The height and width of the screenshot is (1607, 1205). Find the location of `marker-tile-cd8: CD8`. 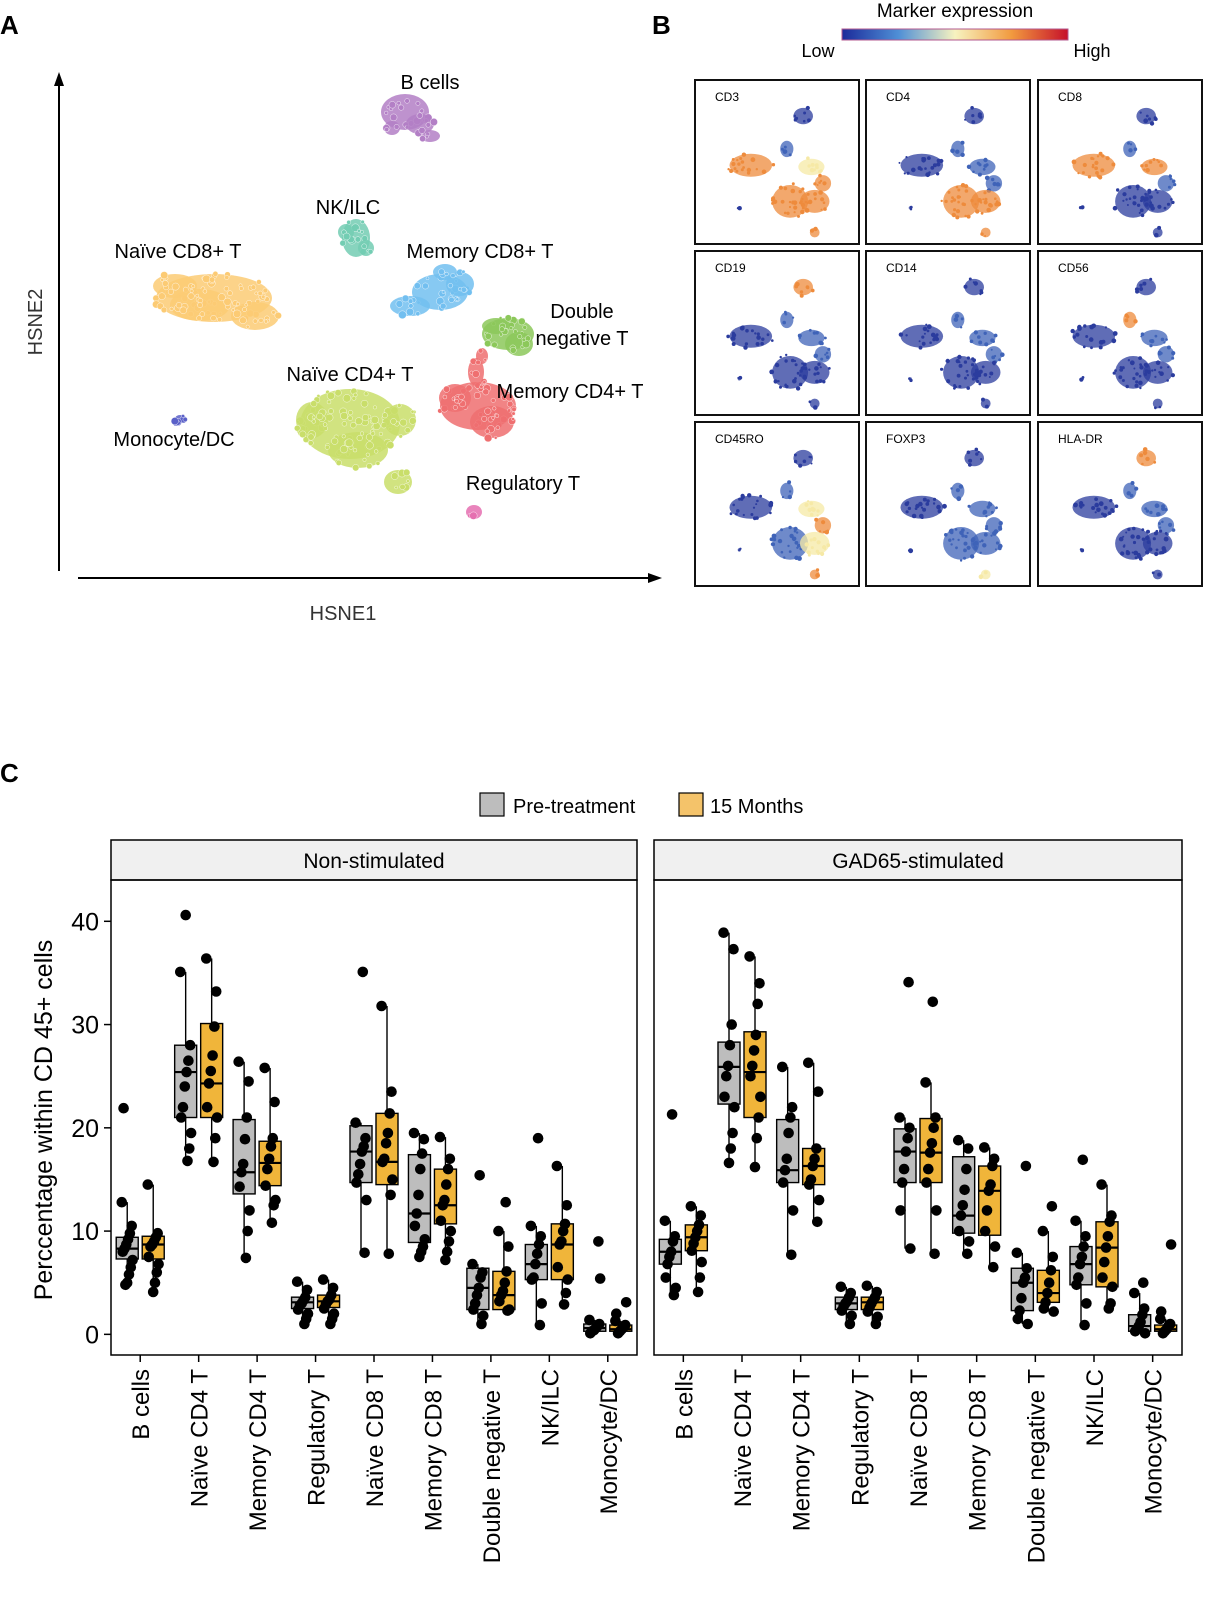

marker-tile-cd8: CD8 is located at coordinates (1120, 162).